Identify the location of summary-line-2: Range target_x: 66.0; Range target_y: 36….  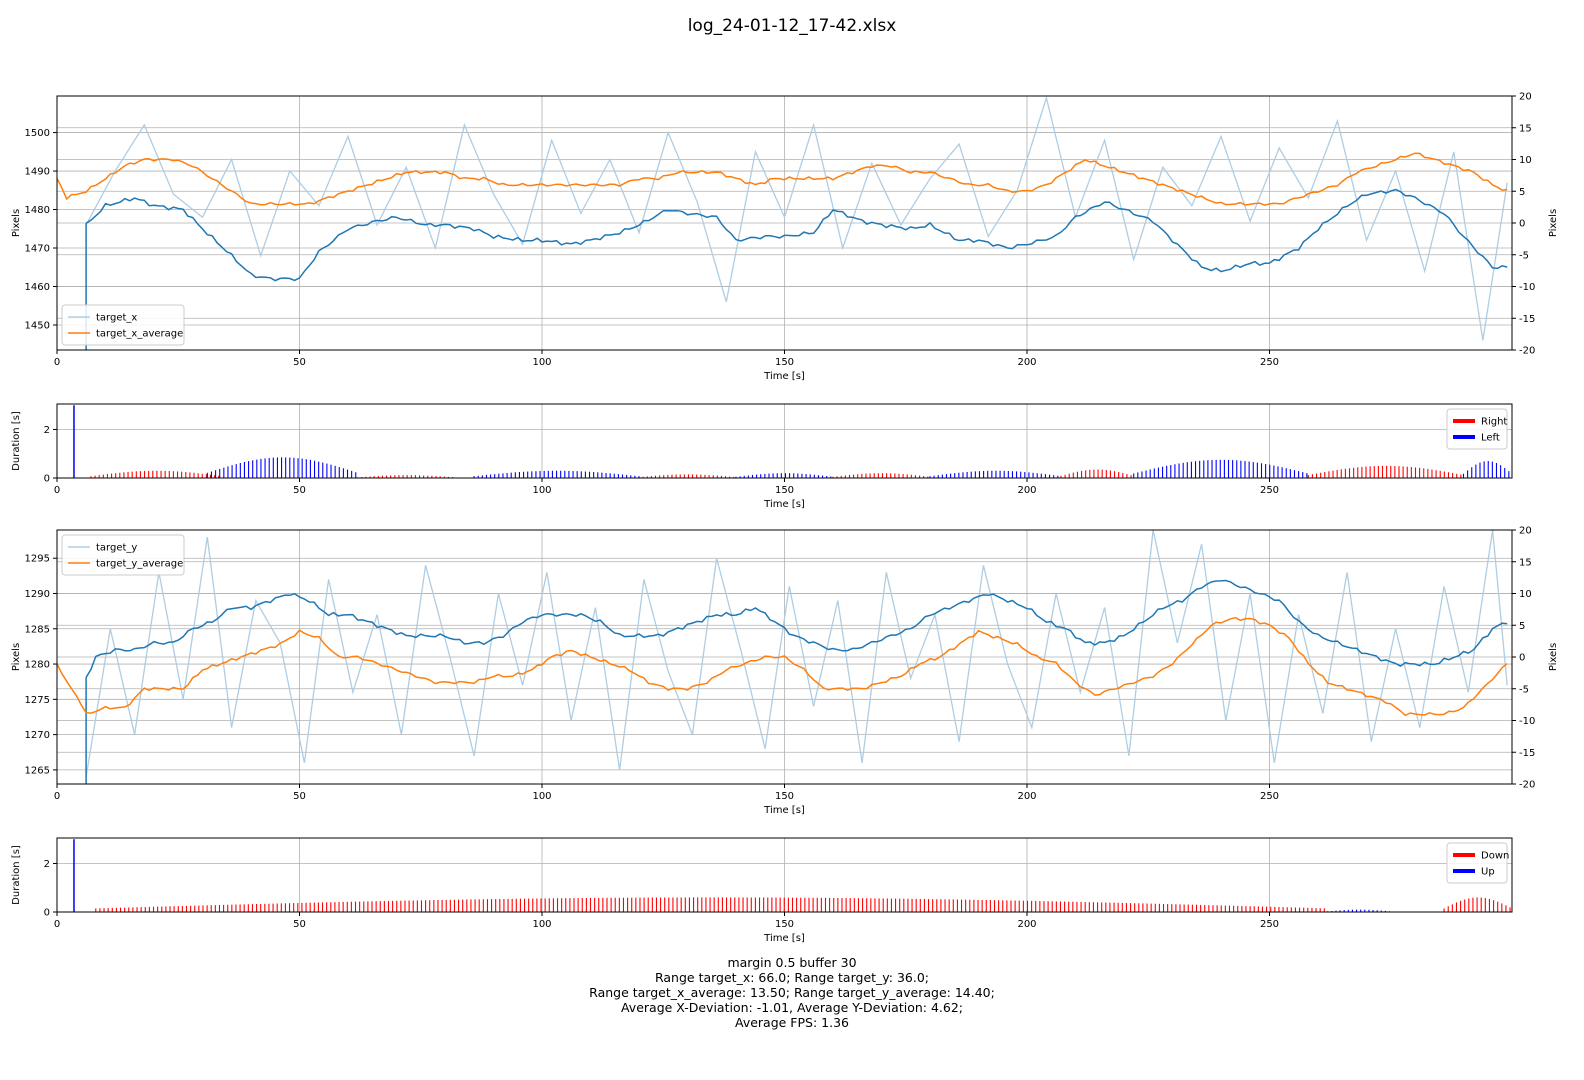
(791, 977).